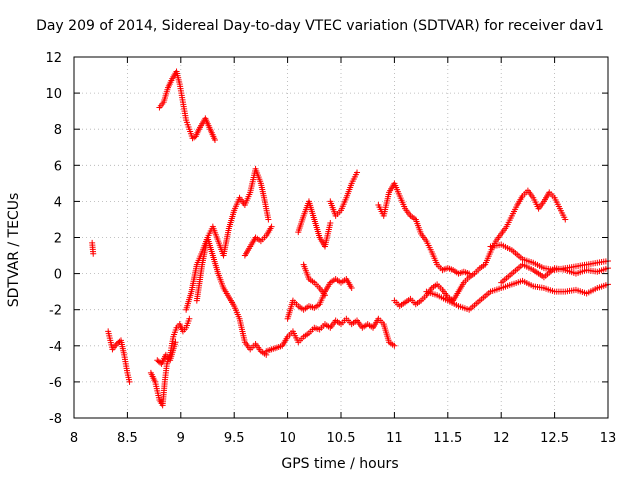  What do you see at coordinates (53, 94) in the screenshot?
I see `y-tick-label: 10` at bounding box center [53, 94].